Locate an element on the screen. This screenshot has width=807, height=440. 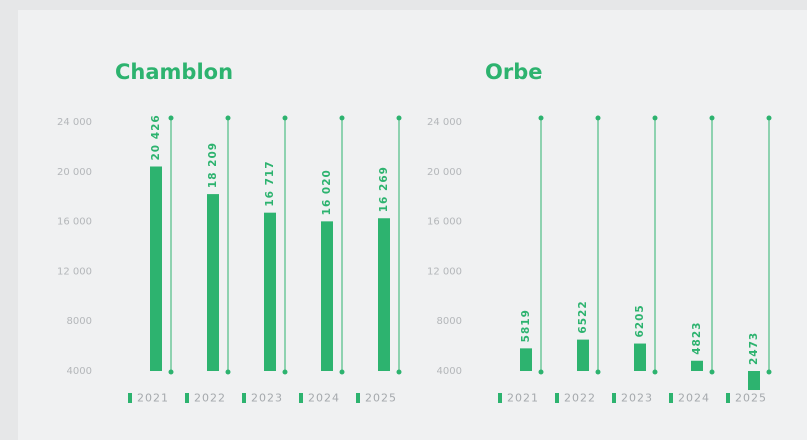
chart-title: Orbe is located at coordinates (513, 72).